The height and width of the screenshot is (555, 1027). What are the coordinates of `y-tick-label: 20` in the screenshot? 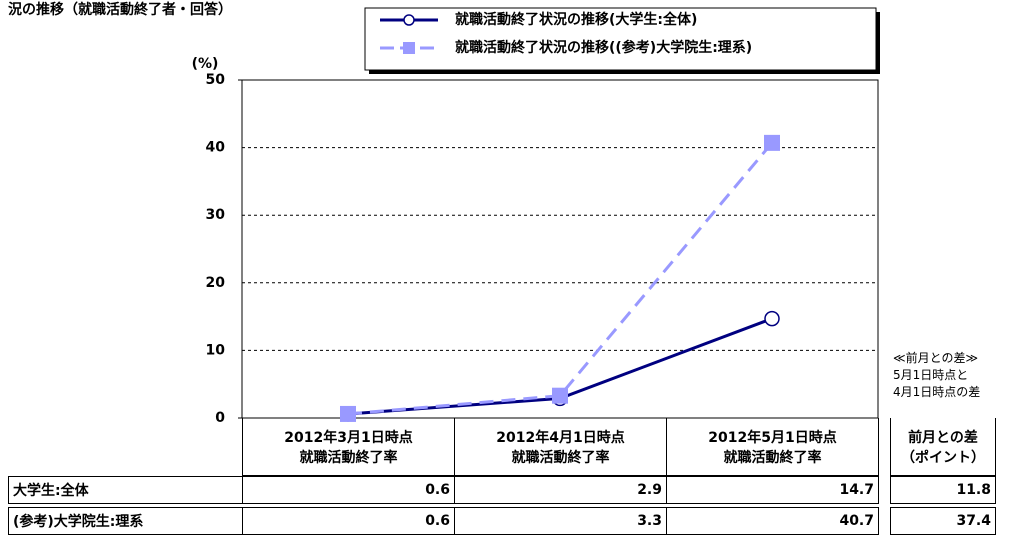 It's located at (216, 283).